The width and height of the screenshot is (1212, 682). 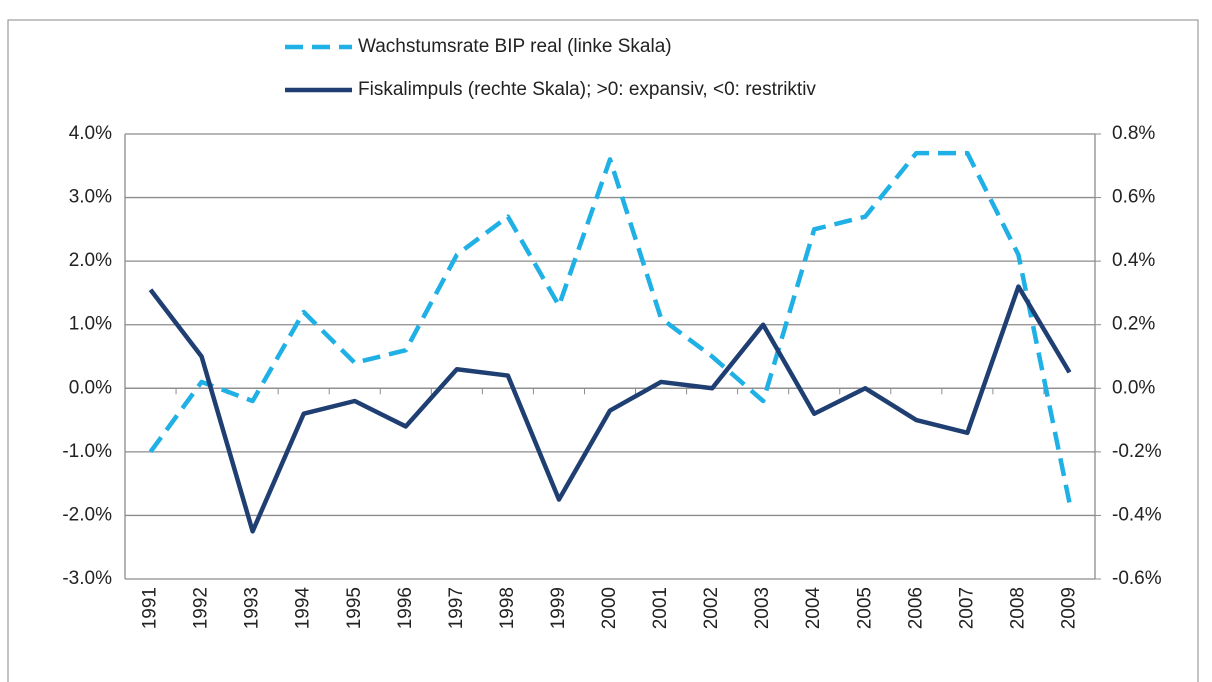 I want to click on y2-tick-label: 0.6%, so click(x=1133, y=197).